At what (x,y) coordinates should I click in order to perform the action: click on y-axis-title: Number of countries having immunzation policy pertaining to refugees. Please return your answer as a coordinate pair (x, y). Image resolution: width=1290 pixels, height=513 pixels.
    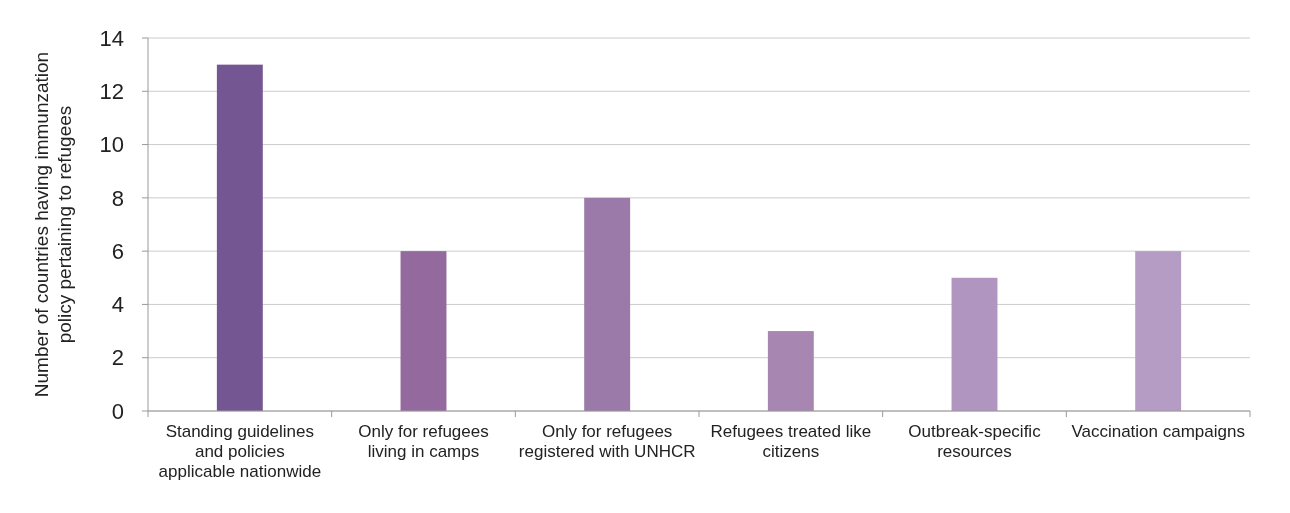
    Looking at the image, I should click on (53, 224).